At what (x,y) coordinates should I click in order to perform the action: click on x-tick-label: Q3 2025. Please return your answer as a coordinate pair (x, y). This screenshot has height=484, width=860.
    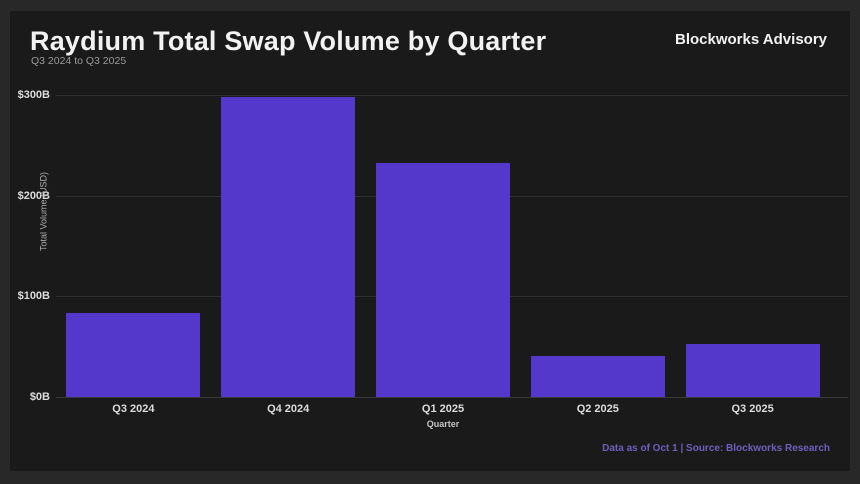
    Looking at the image, I should click on (752, 409).